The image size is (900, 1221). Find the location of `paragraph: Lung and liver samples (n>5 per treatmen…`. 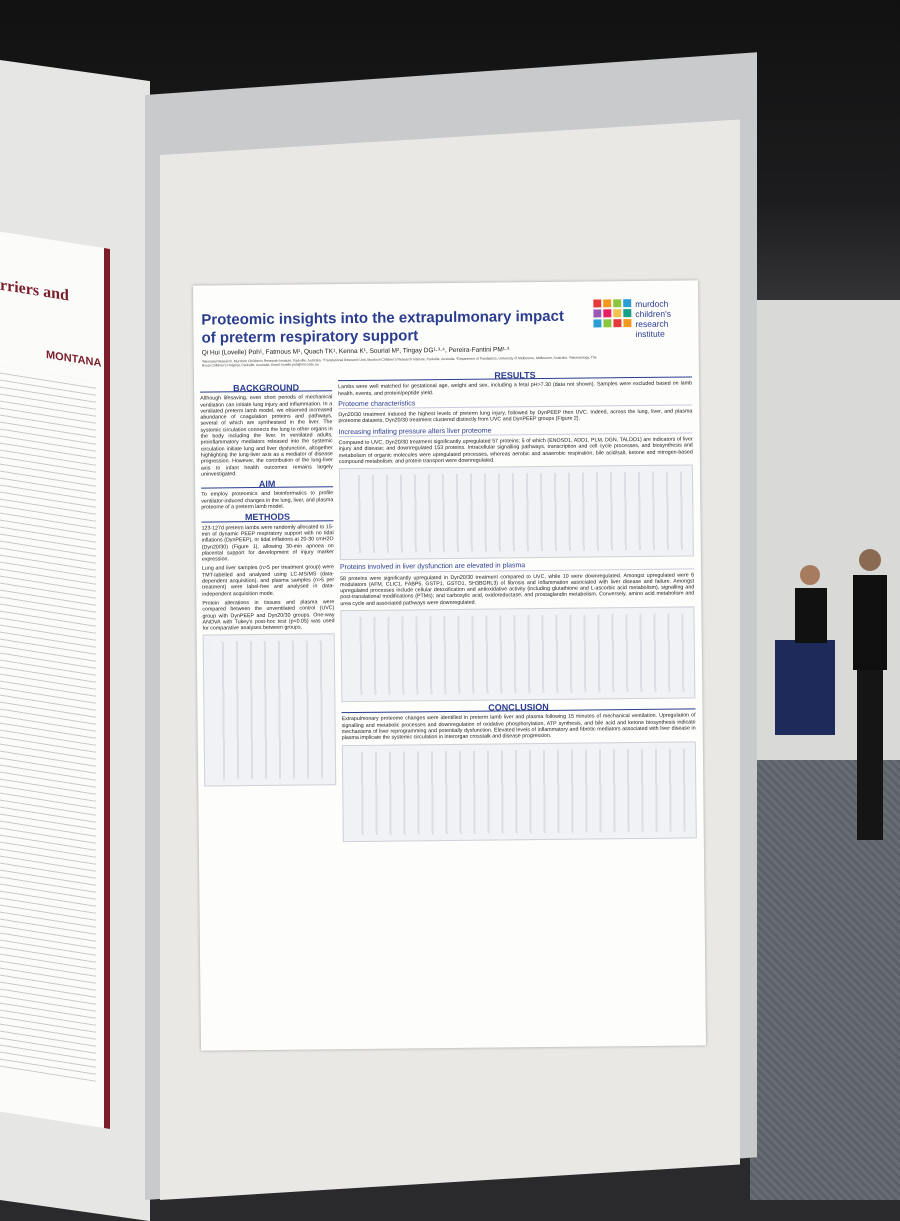

paragraph: Lung and liver samples (n>5 per treatmen… is located at coordinates (268, 581).